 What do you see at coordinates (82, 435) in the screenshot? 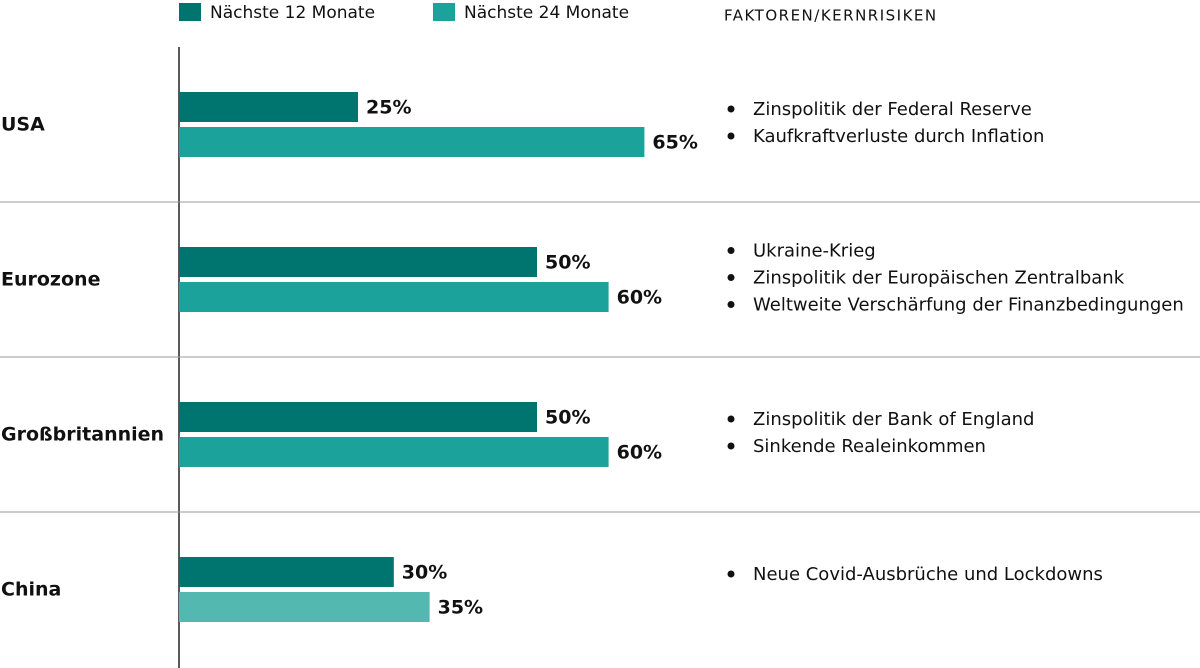
I see `category-label: Großbritannien` at bounding box center [82, 435].